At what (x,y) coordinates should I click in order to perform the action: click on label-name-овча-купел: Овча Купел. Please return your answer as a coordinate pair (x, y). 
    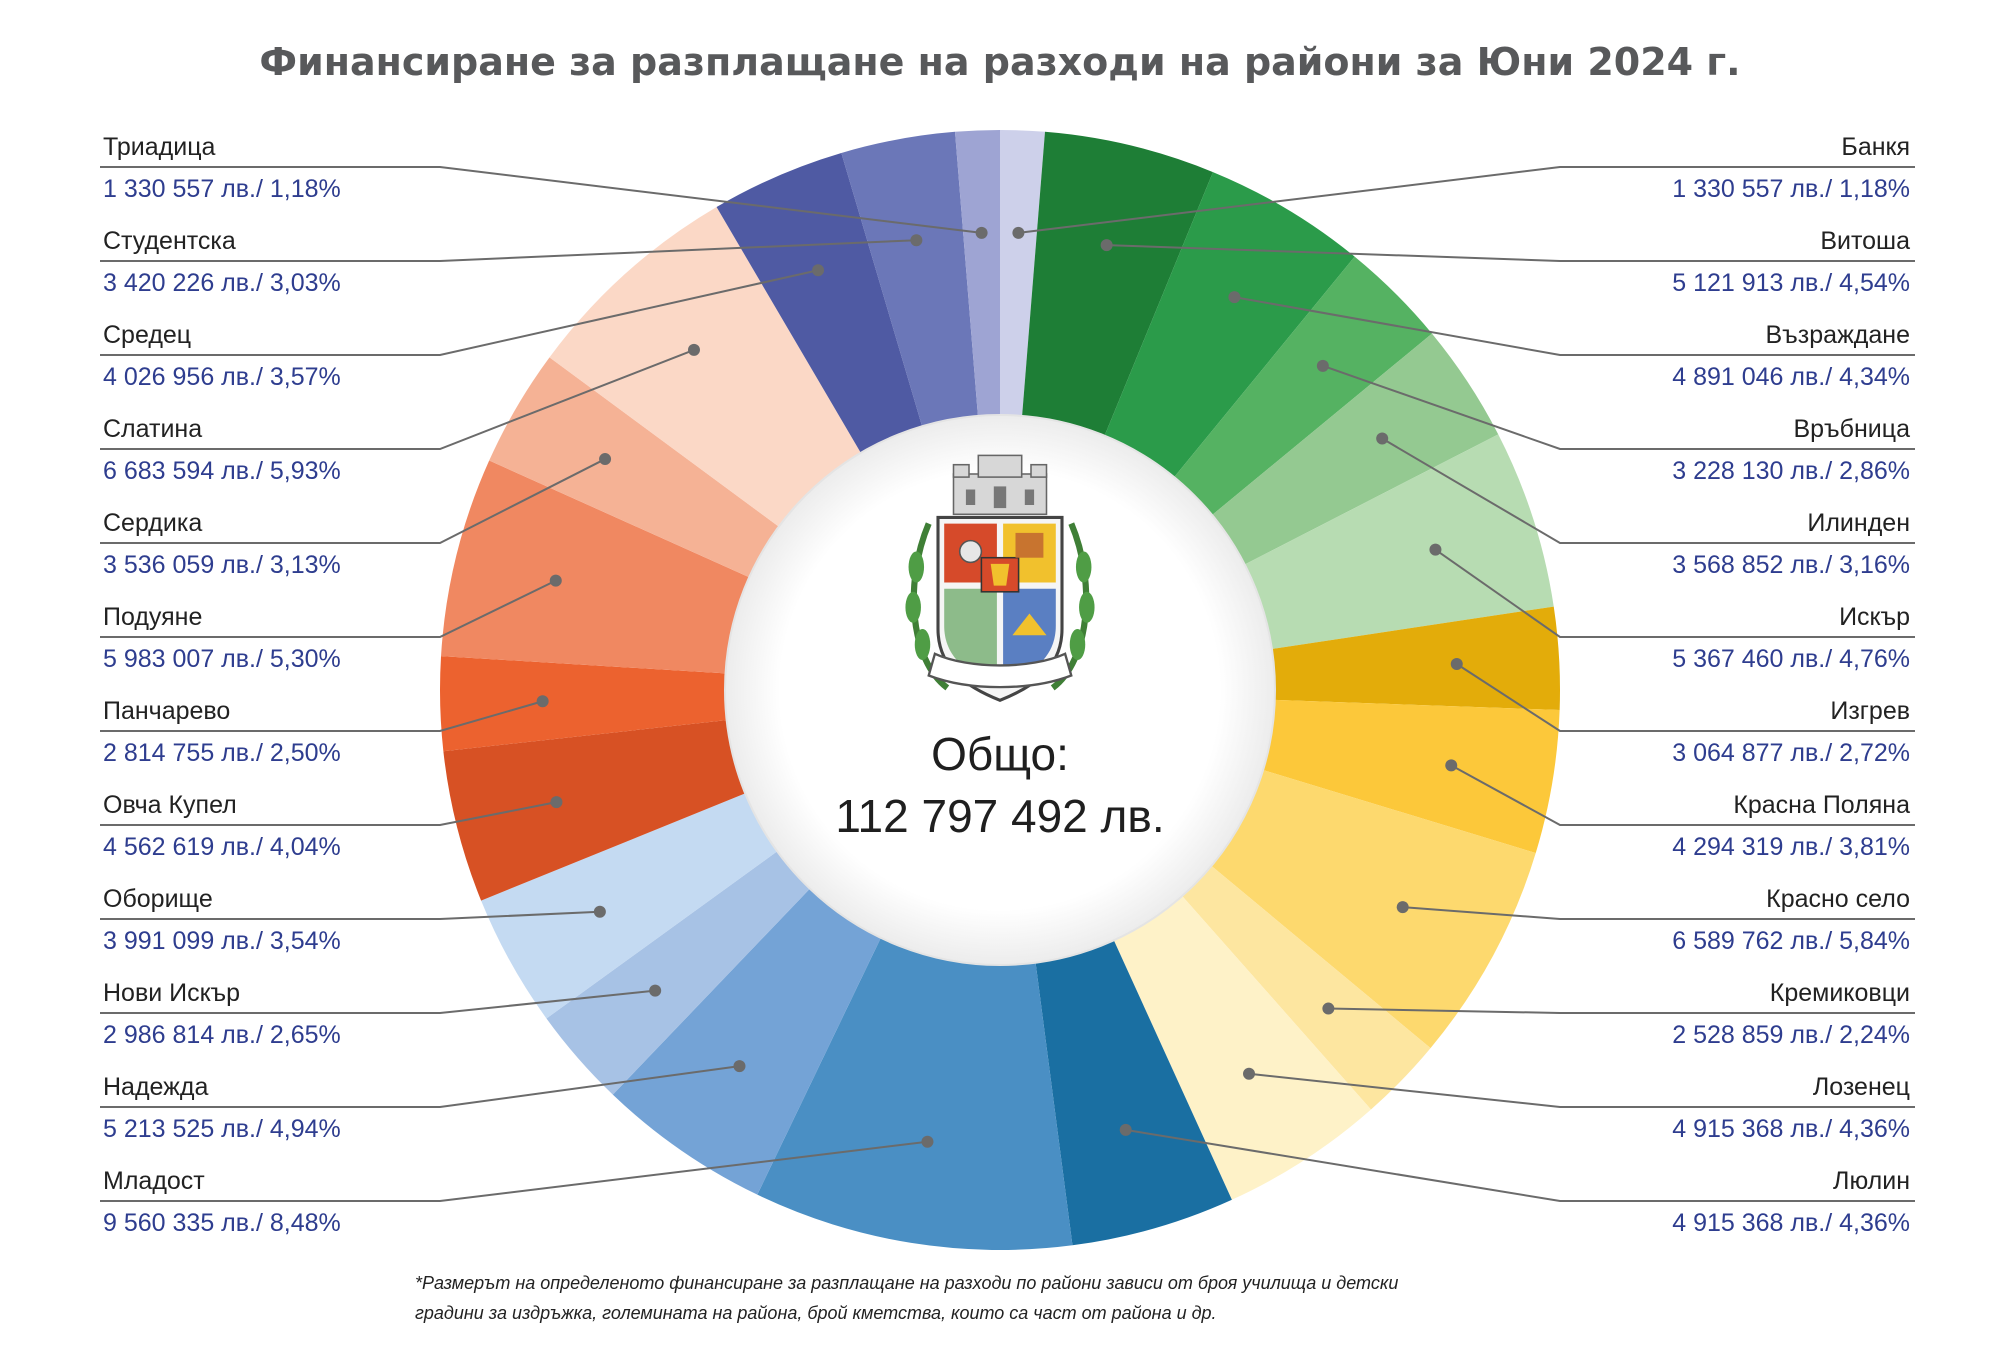
    Looking at the image, I should click on (170, 805).